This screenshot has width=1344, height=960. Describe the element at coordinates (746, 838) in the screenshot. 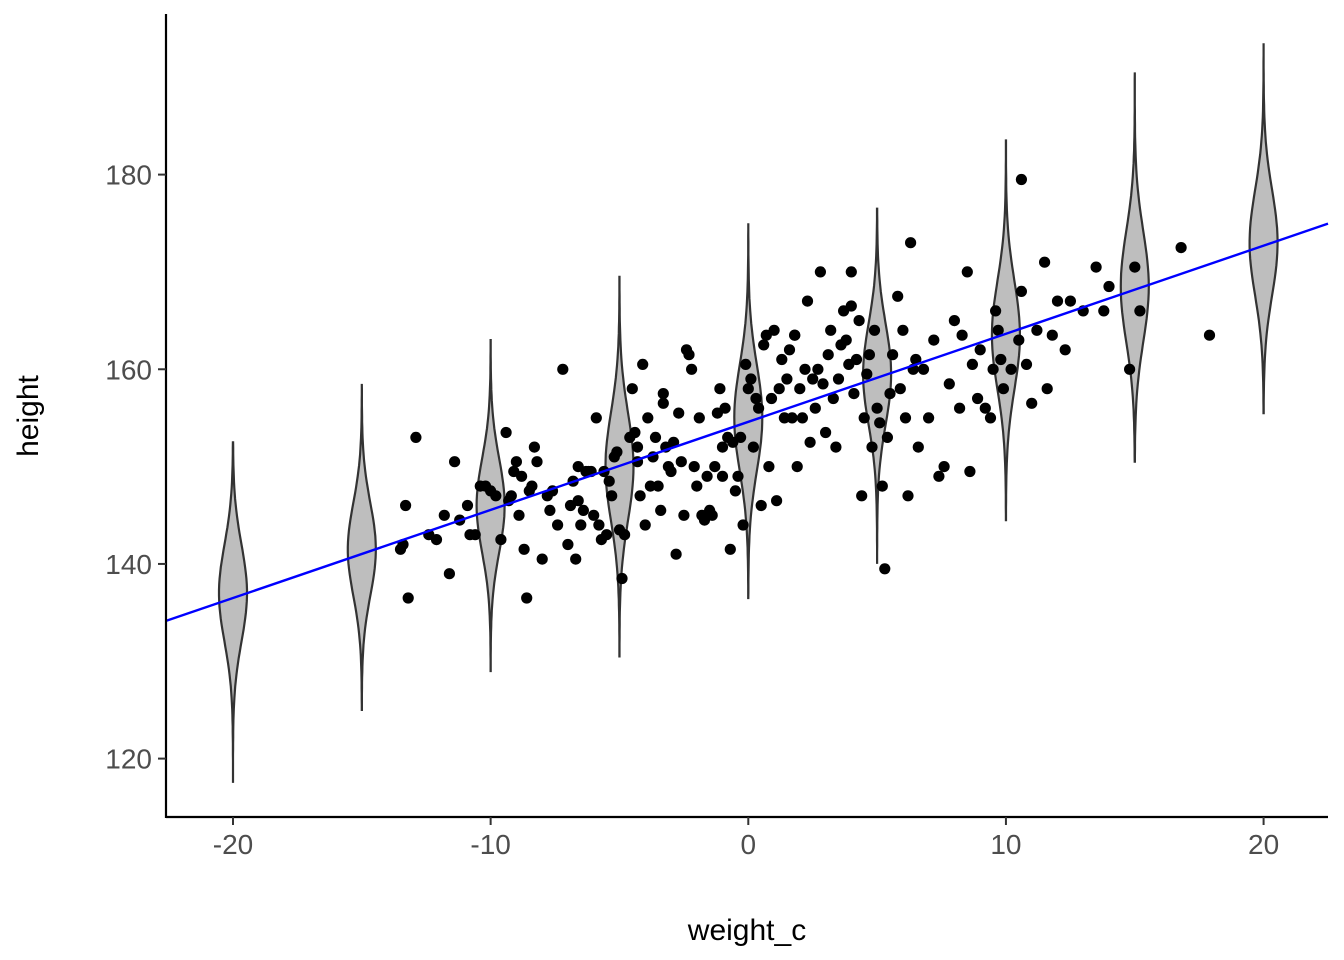

I see `x-axis-ticks: -20 -10 0 10 20` at that location.